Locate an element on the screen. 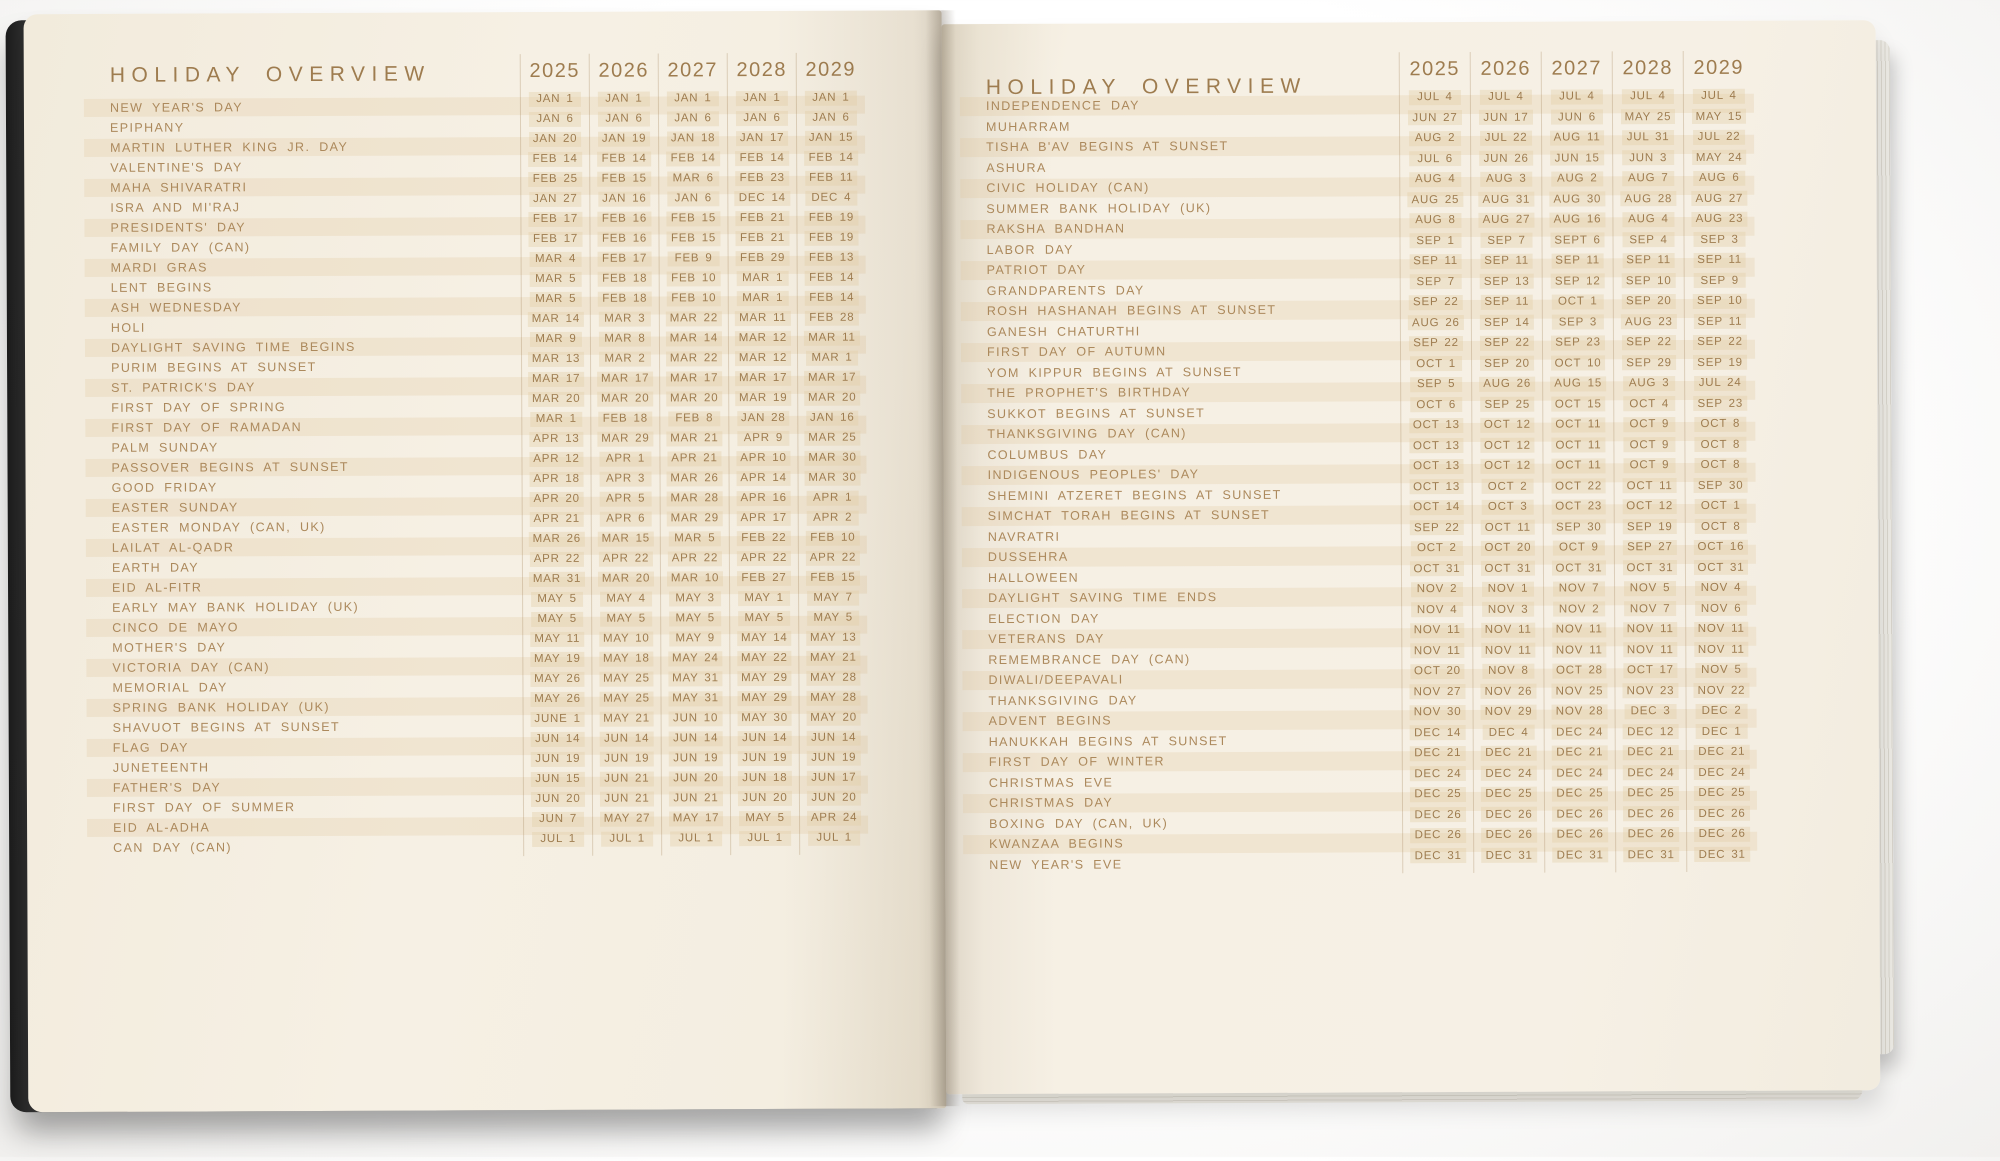  holiday-name: EPIPHANY is located at coordinates (147, 127).